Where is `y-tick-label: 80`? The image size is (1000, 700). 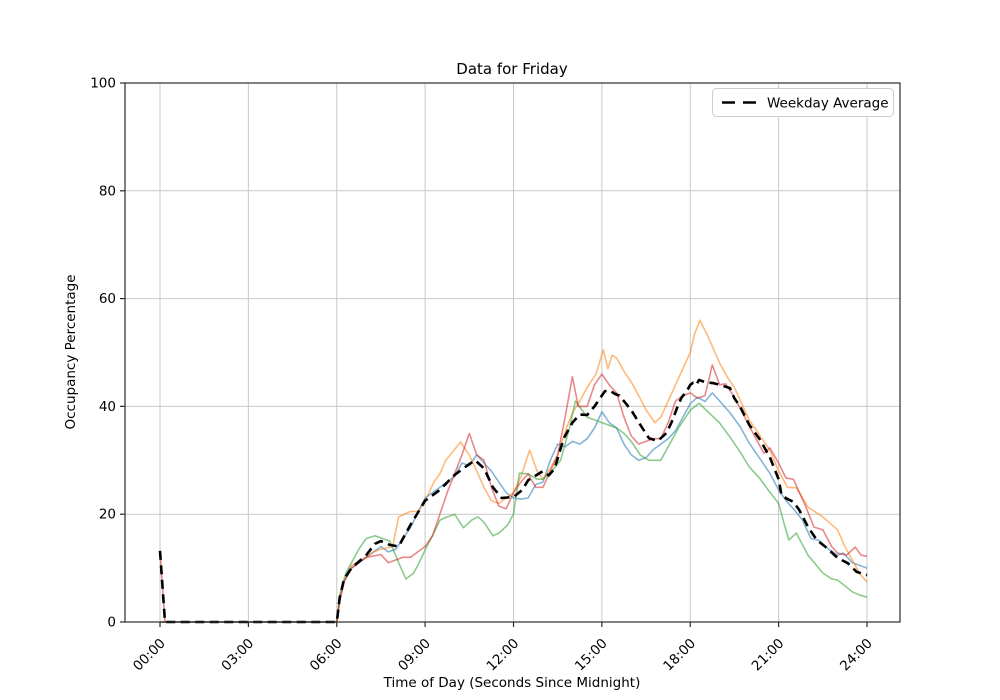
y-tick-label: 80 is located at coordinates (107, 191).